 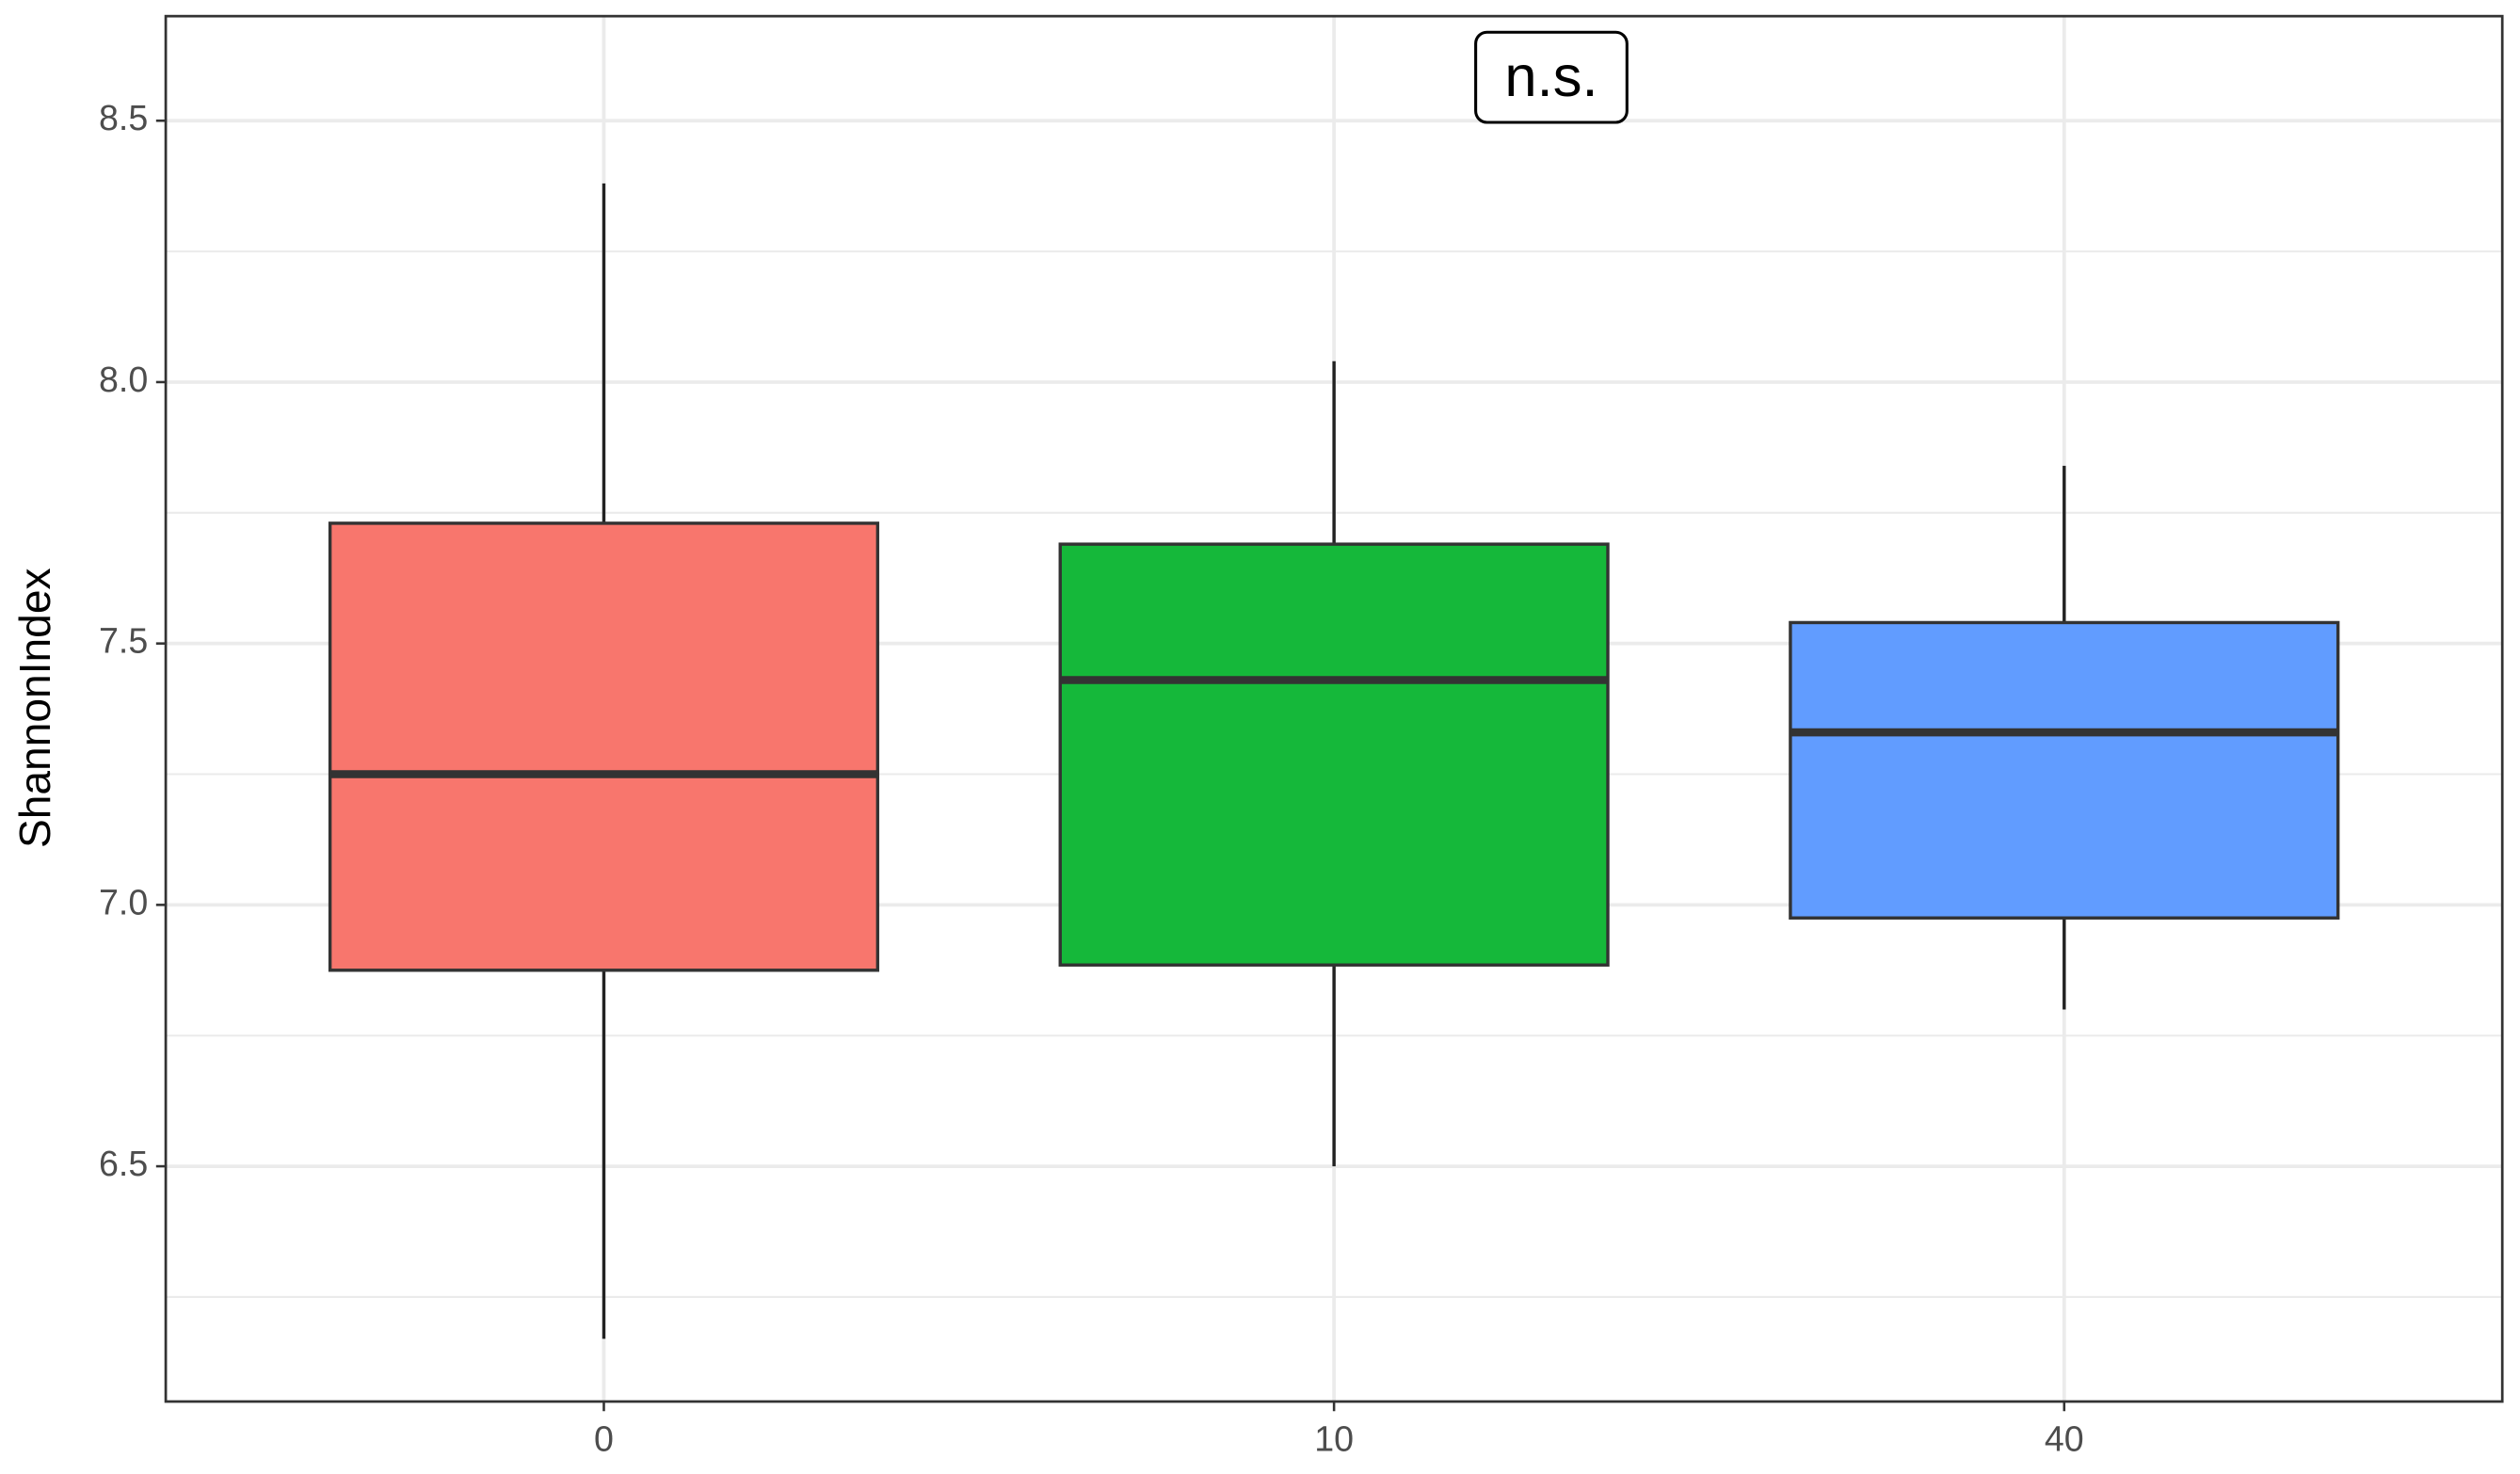 What do you see at coordinates (123, 641) in the screenshot?
I see `y-tick-label: 7.5` at bounding box center [123, 641].